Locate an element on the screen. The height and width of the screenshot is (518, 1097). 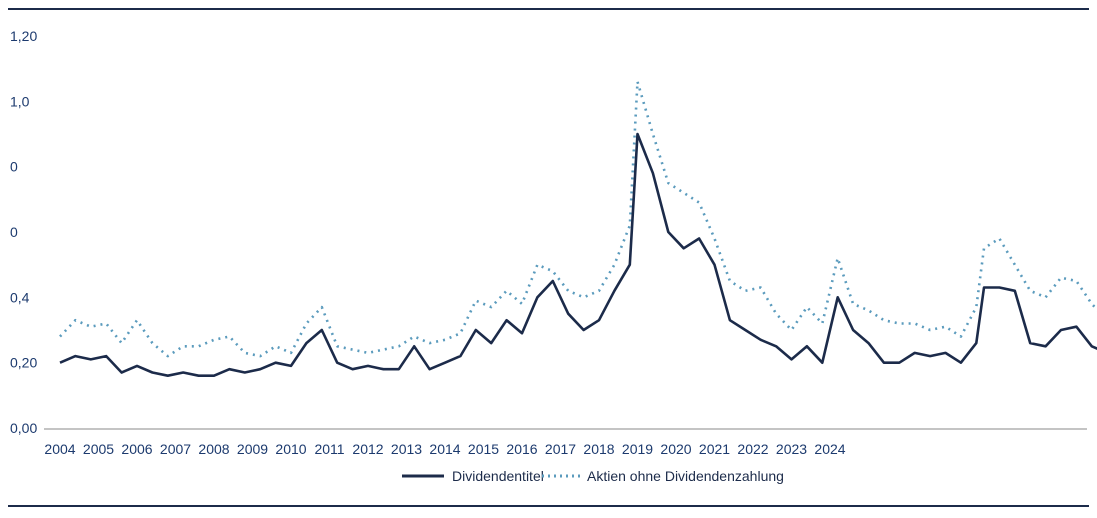
x-tick-label: 2022 is located at coordinates (752, 449).